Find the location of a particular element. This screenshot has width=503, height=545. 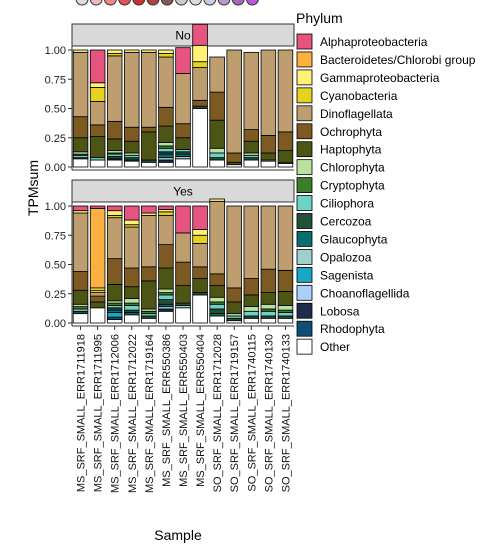

legend-item: Chlorophyta is located at coordinates (340, 167).